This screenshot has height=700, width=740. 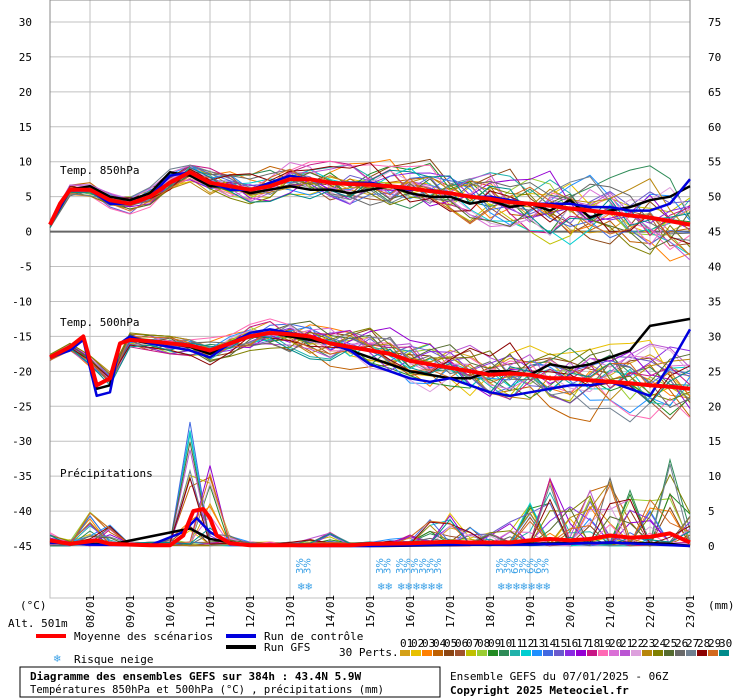 I want to click on mean-line-t850, so click(x=369, y=198).